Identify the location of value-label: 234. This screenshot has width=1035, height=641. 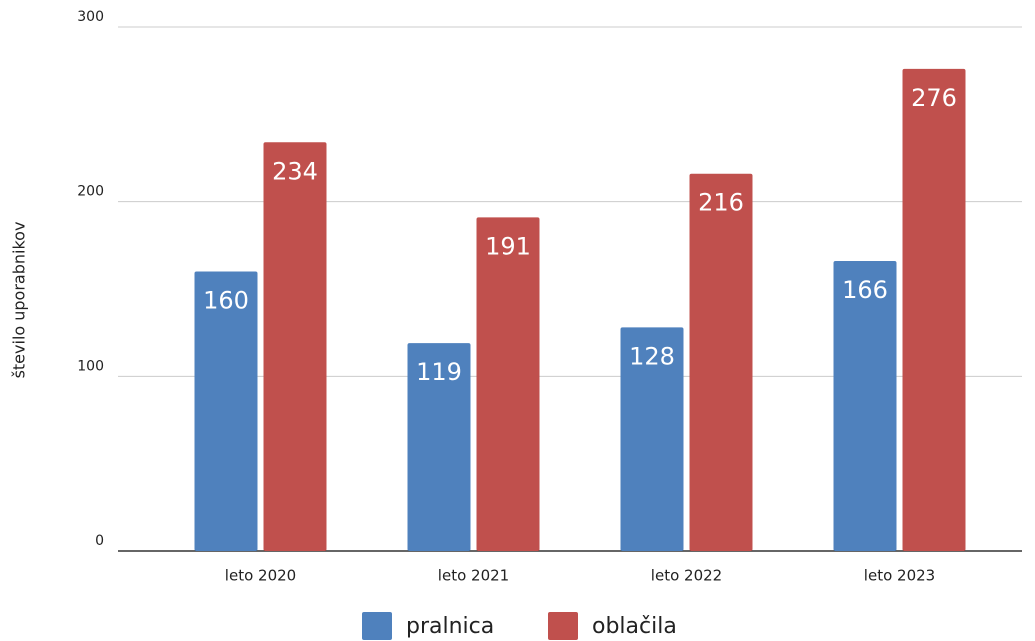
(295, 171).